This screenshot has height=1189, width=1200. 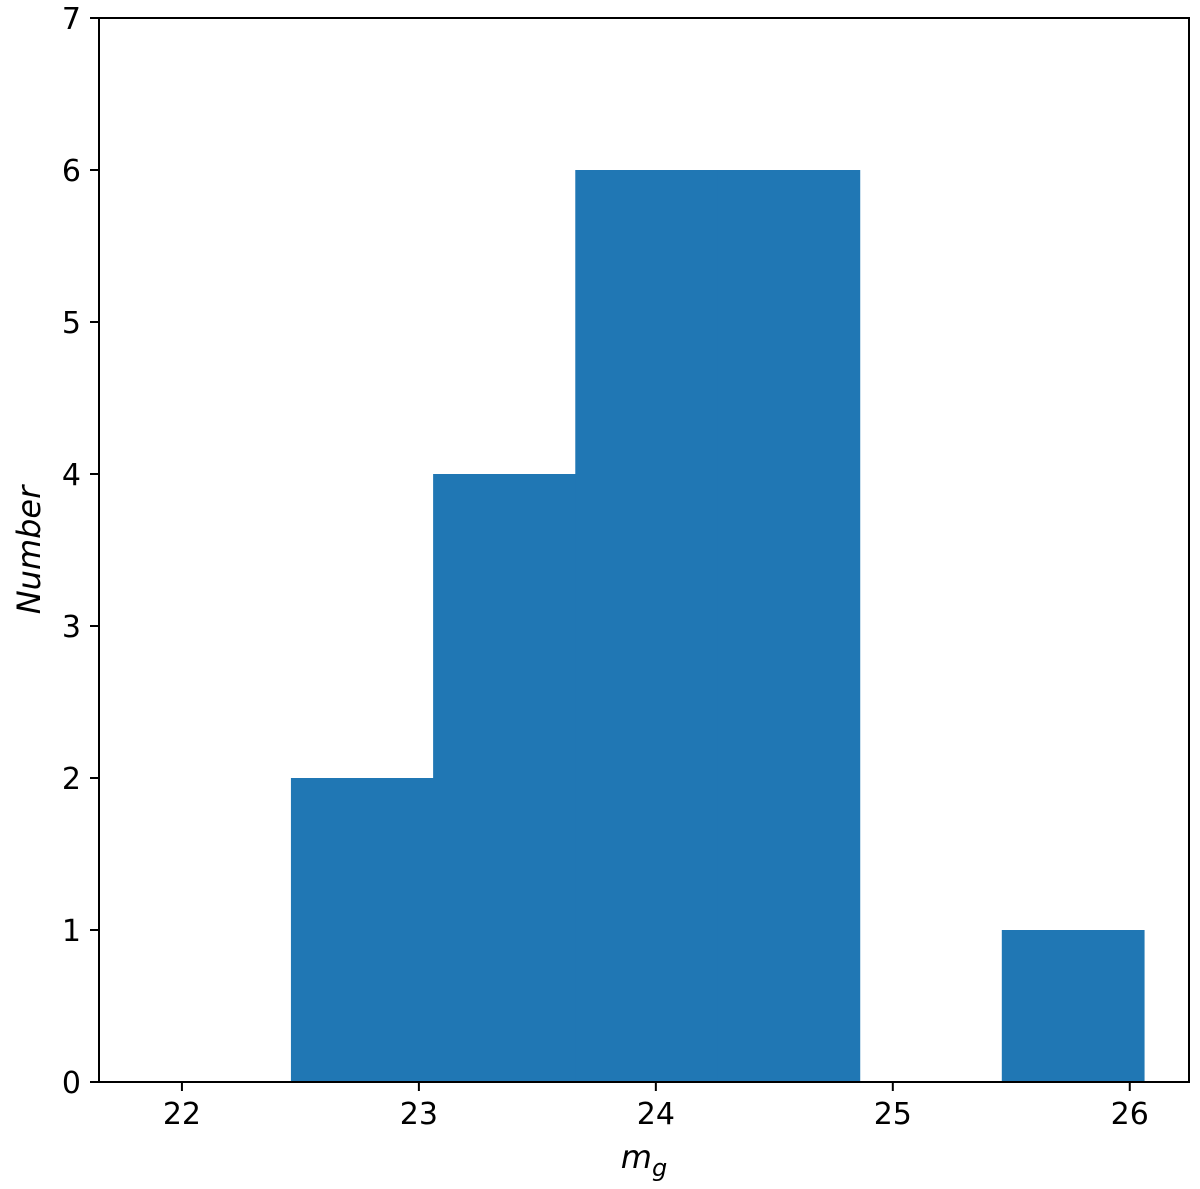 I want to click on x-tick-label: 24, so click(x=656, y=1114).